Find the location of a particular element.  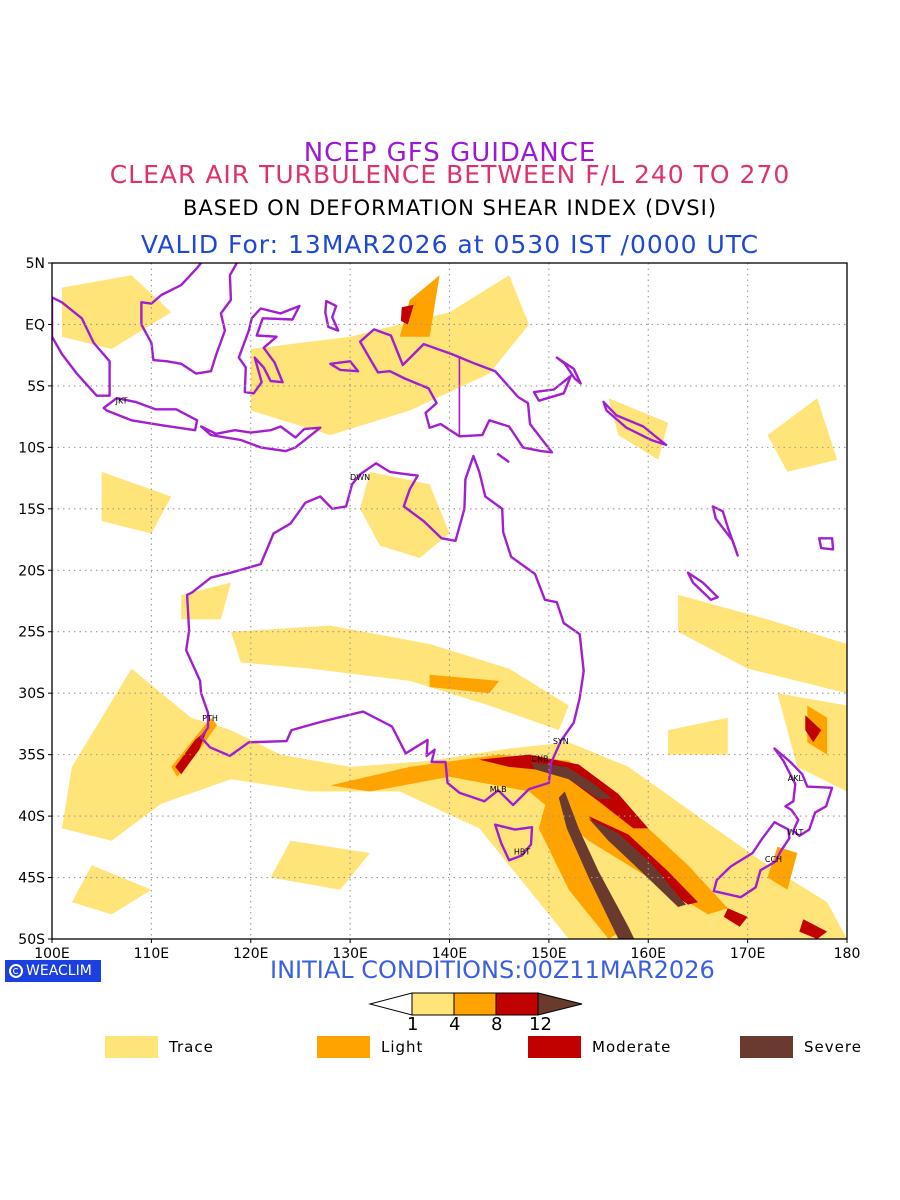

station-jkt: JKT is located at coordinates (121, 401).